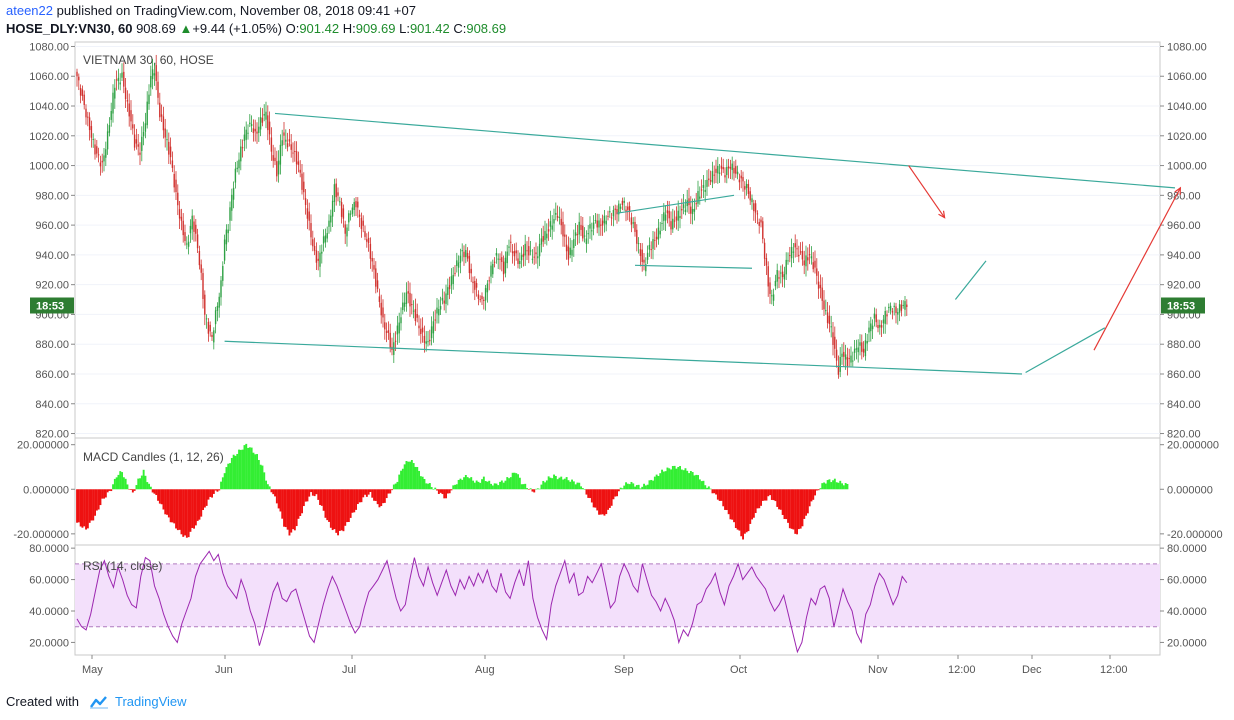  Describe the element at coordinates (462, 491) in the screenshot. I see `macd-histogram` at that location.